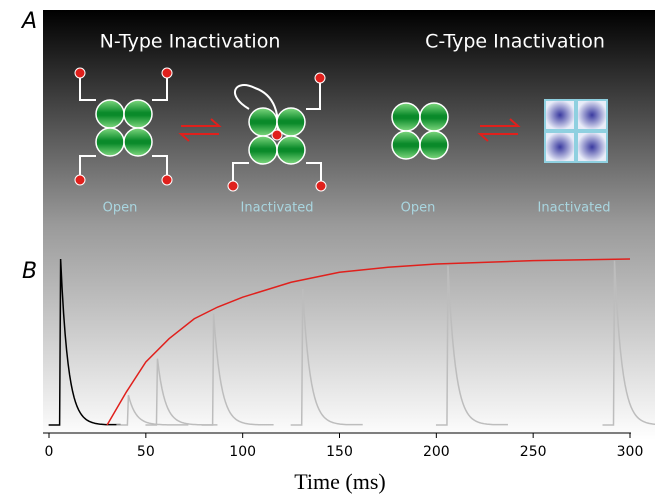 The image size is (655, 498). What do you see at coordinates (49, 452) in the screenshot?
I see `x-tick-label: 0` at bounding box center [49, 452].